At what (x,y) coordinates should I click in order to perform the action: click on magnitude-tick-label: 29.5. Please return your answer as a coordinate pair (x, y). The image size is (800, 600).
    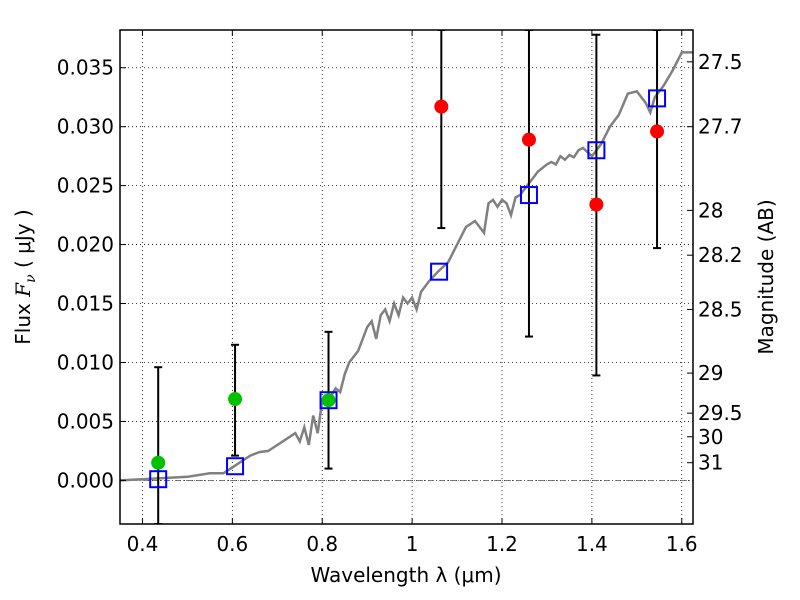
    Looking at the image, I should click on (720, 413).